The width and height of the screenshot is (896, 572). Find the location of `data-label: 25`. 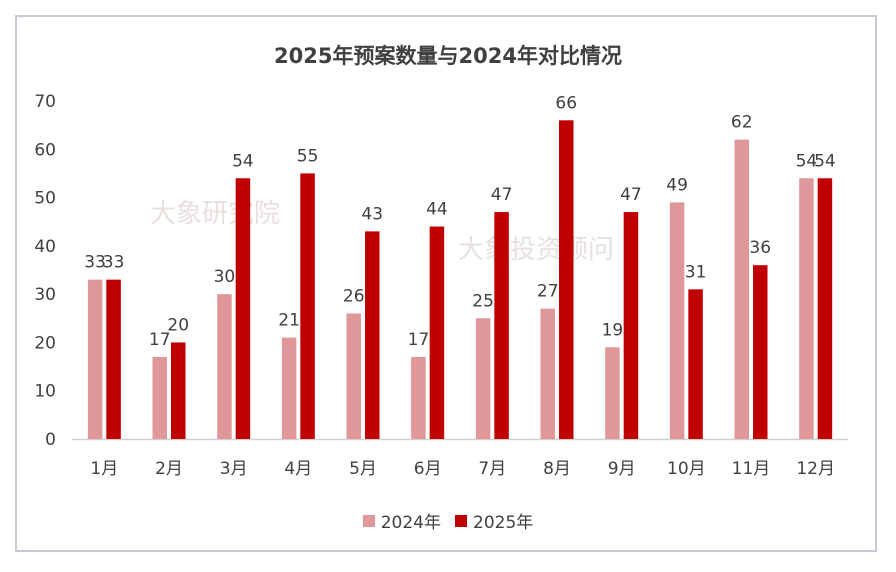

data-label: 25 is located at coordinates (483, 301).